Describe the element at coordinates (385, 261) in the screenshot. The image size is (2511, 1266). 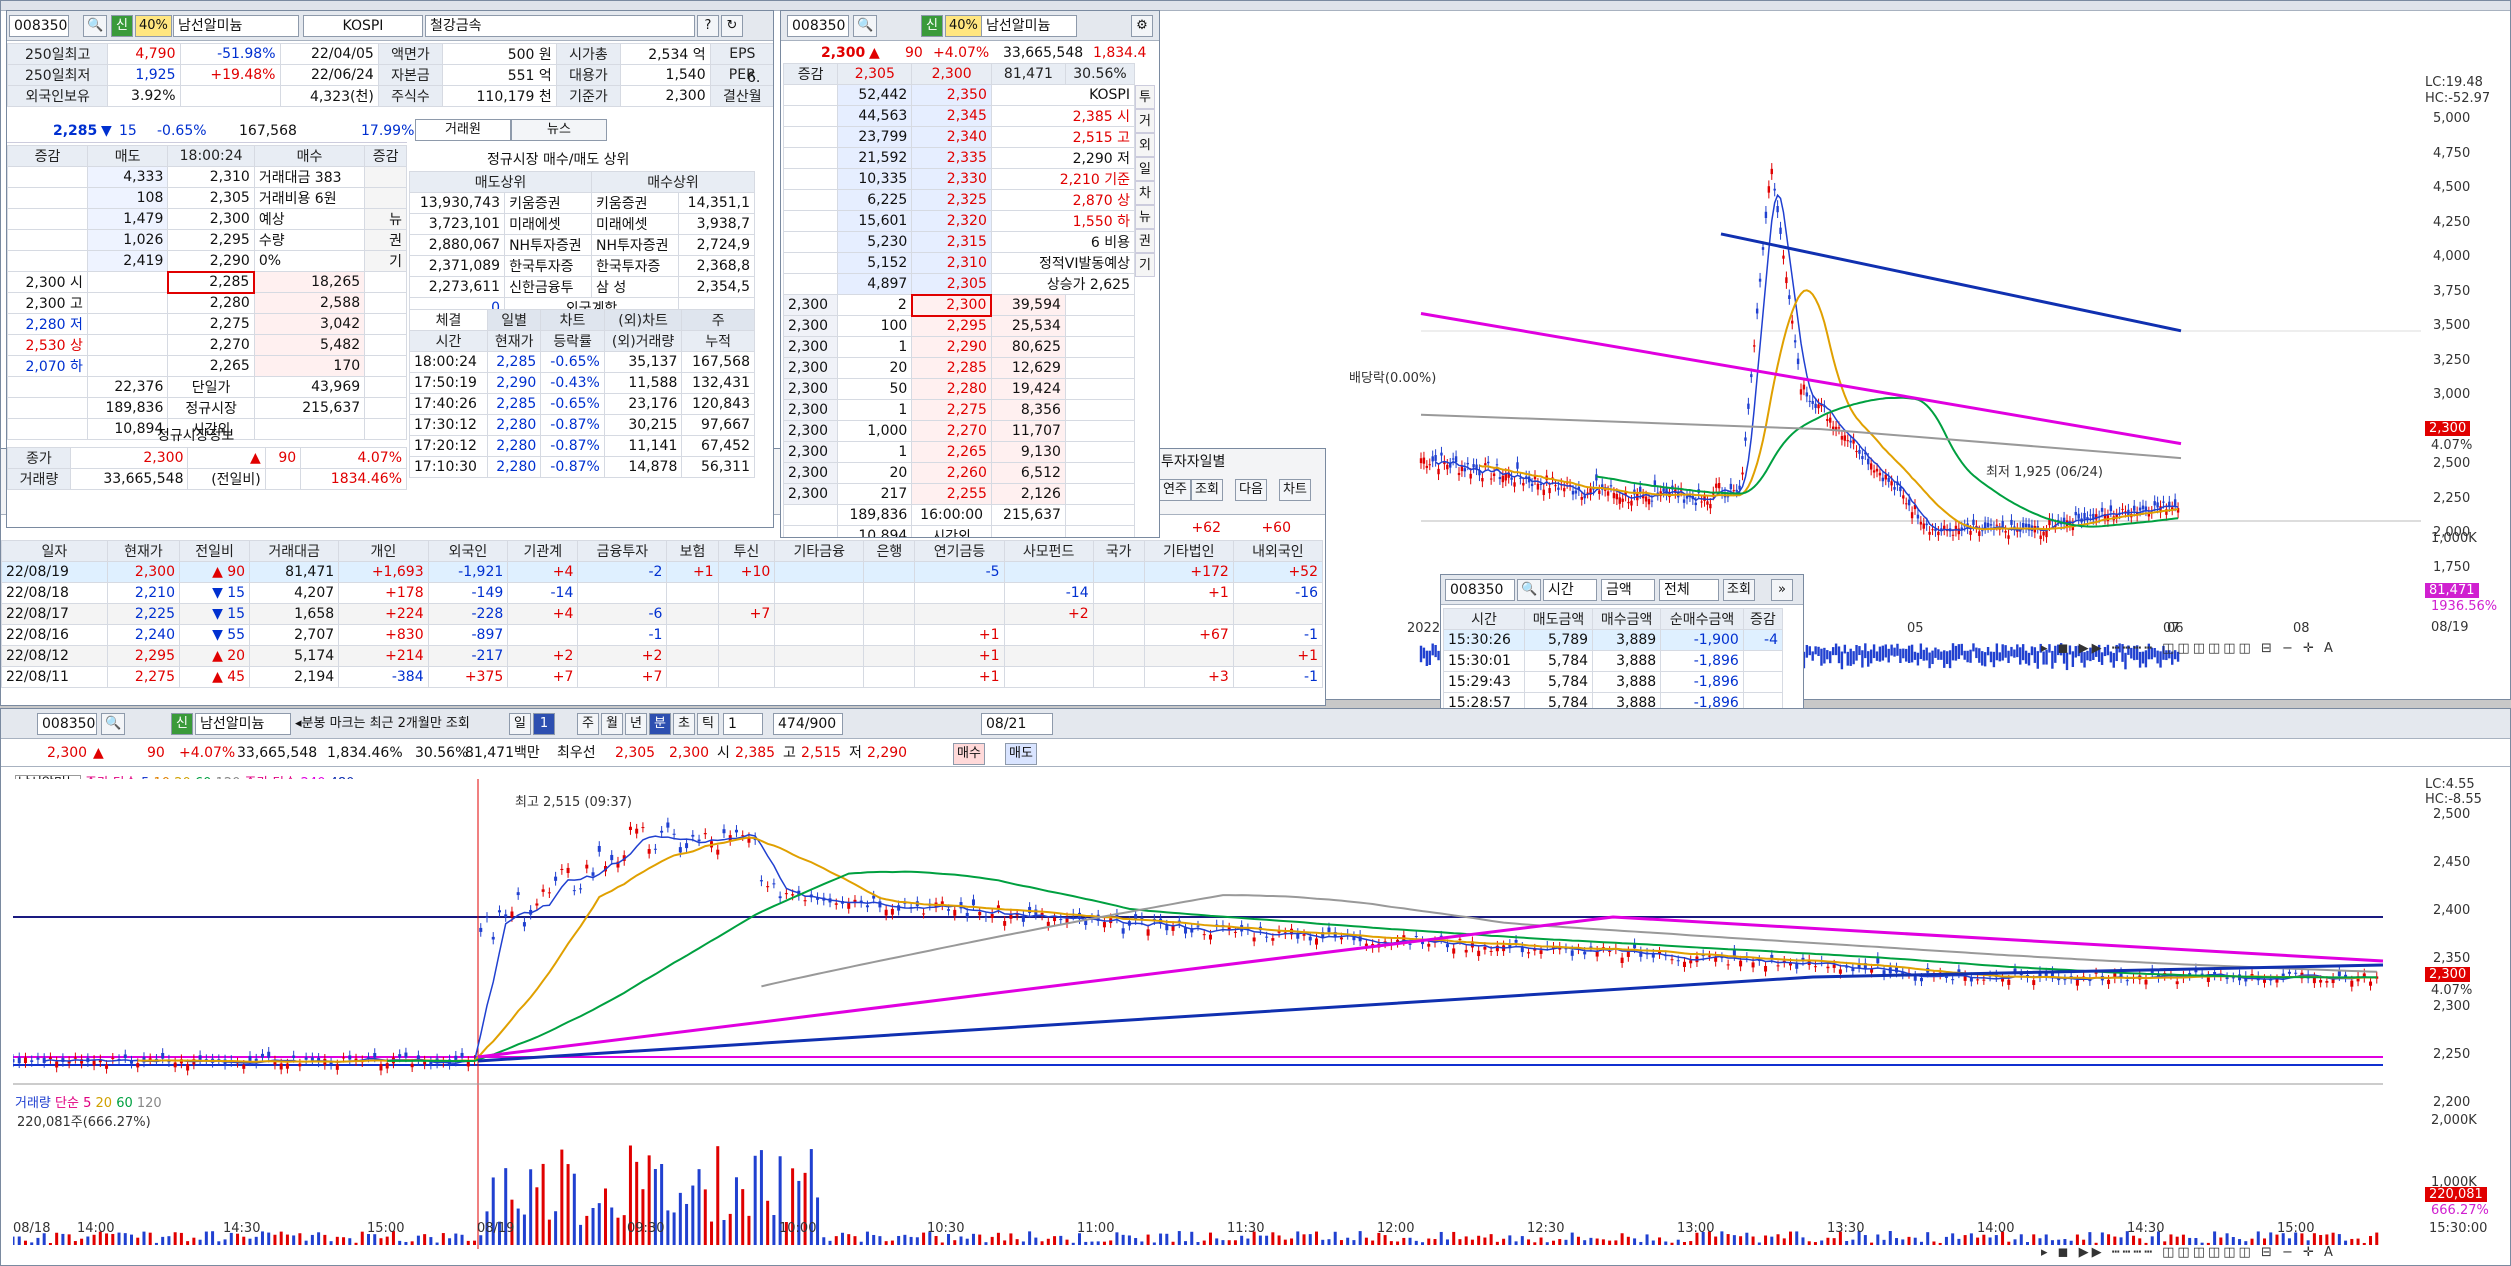
I see `side-tab: 기` at that location.